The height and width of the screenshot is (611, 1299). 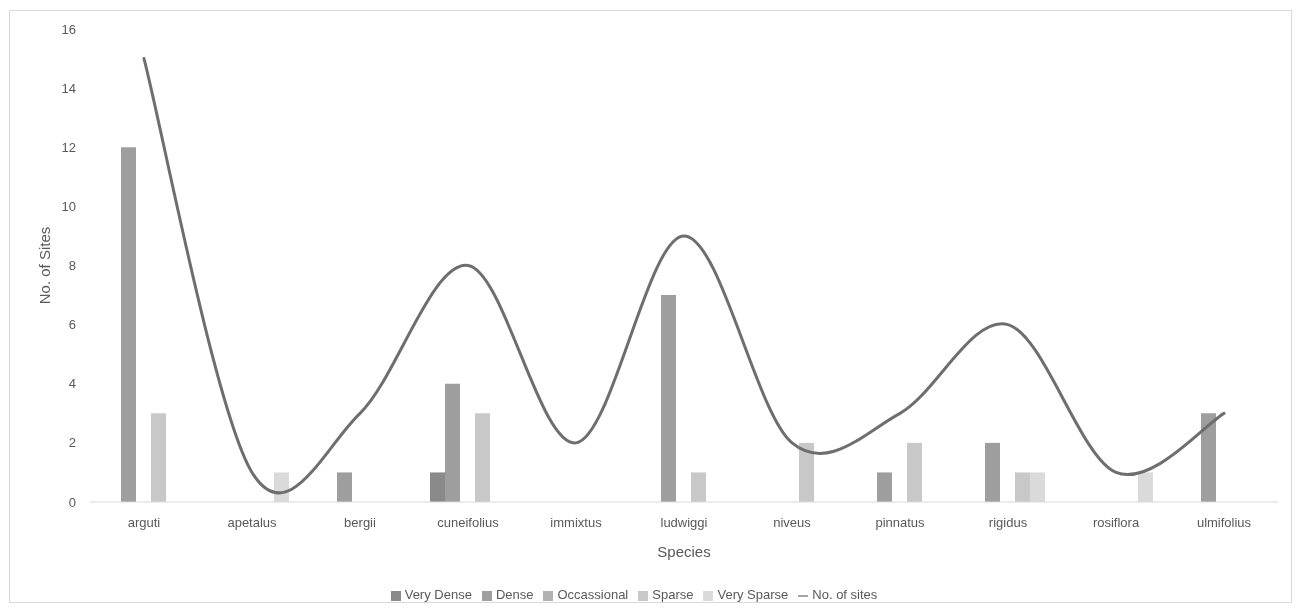 What do you see at coordinates (1224, 523) in the screenshot?
I see `x-tick-label: ulmifolius` at bounding box center [1224, 523].